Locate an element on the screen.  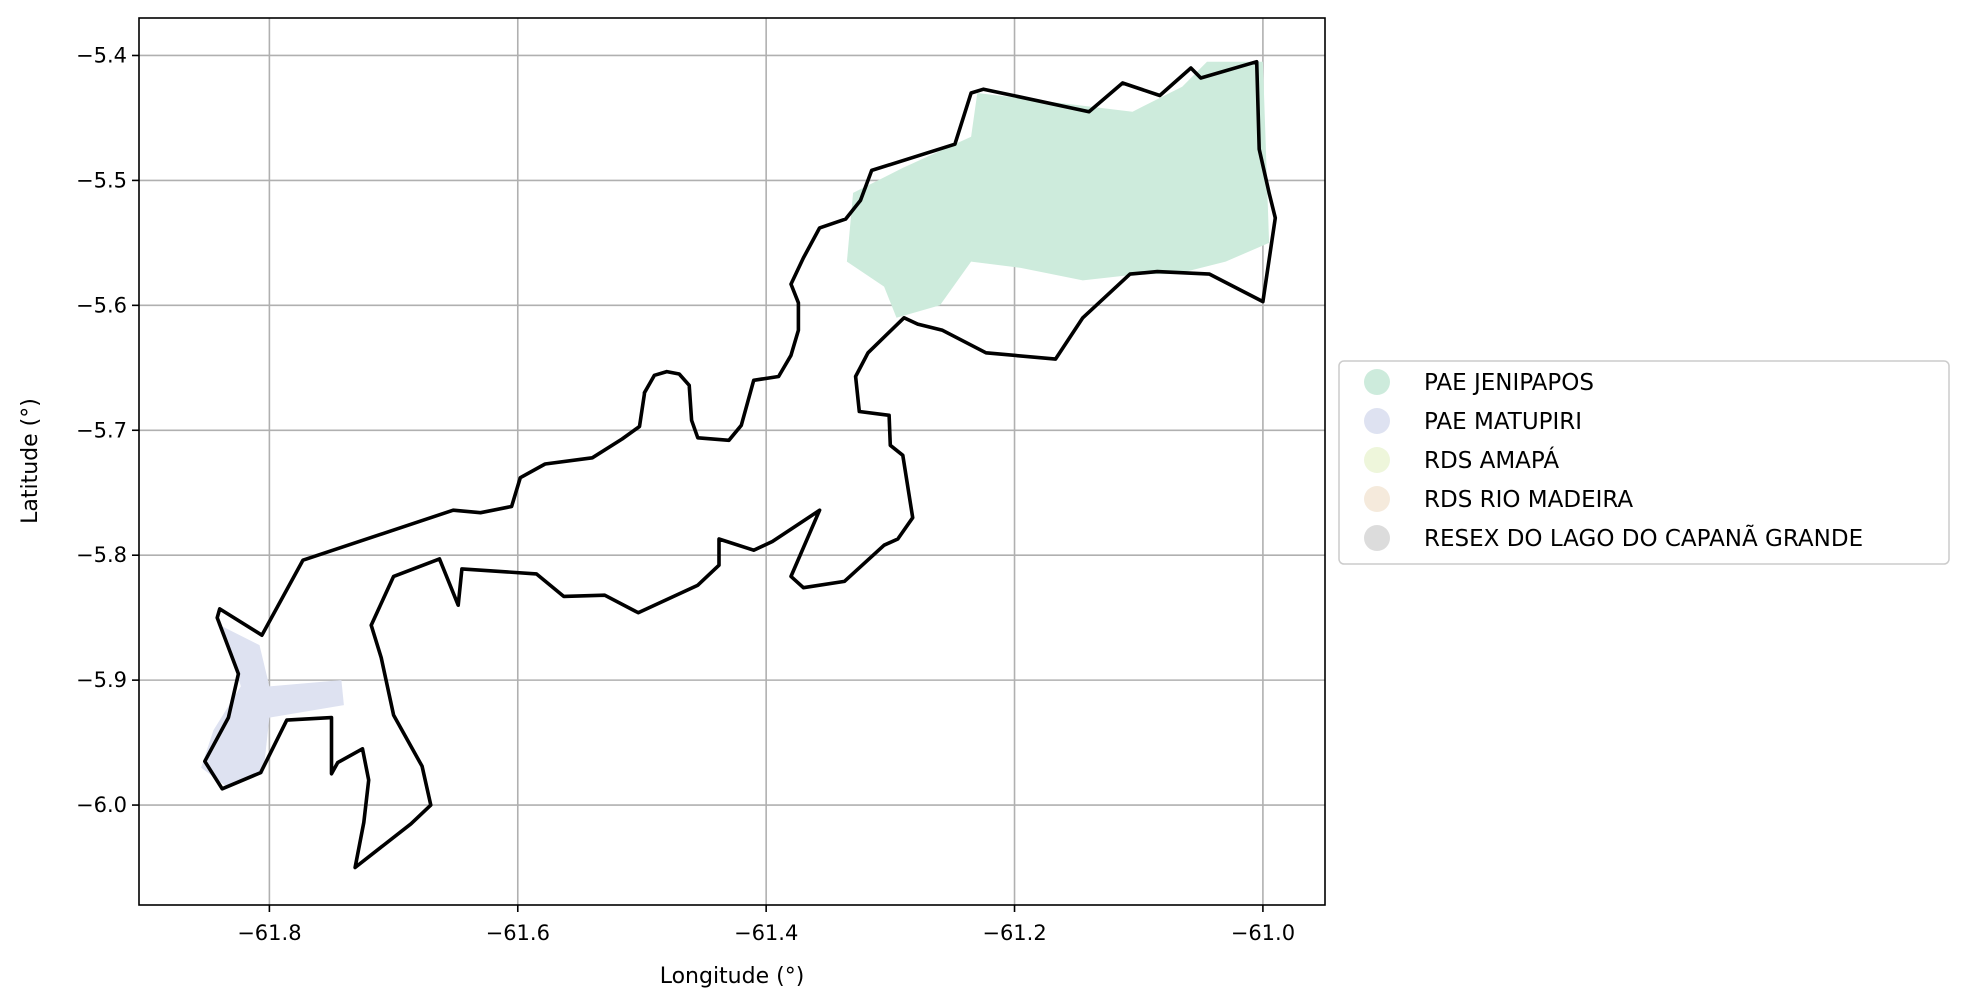
x-axis-ticks: −61.8 −61.6 −61.4 −61.2 −61.0 is located at coordinates (766, 925).